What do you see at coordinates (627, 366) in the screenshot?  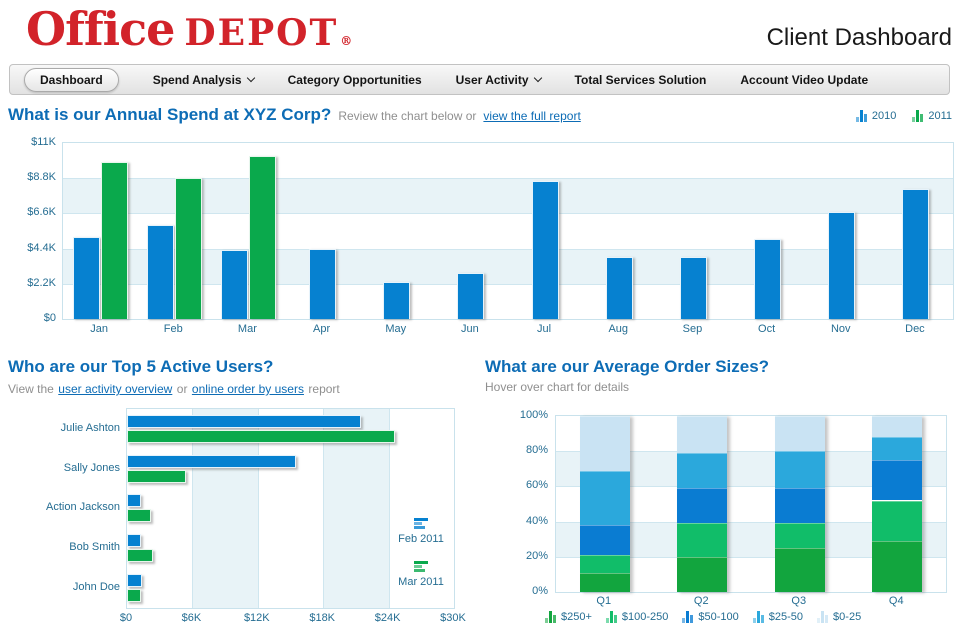 I see `order-sizes-title: What are our Average Order Sizes?` at bounding box center [627, 366].